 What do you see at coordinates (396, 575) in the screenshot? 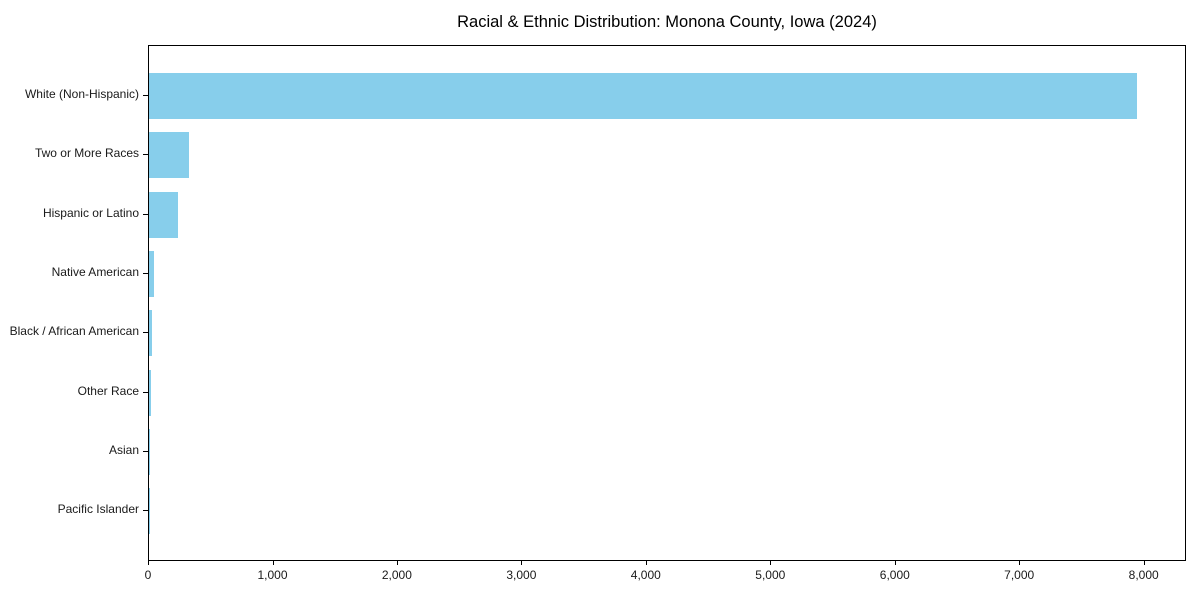
I see `x-tick-label: 2,000` at bounding box center [396, 575].